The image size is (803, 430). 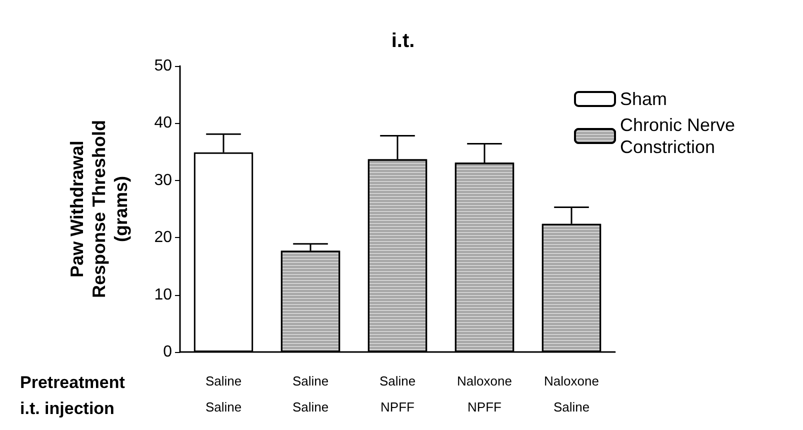 I want to click on text: Pretreatment, so click(x=73, y=382).